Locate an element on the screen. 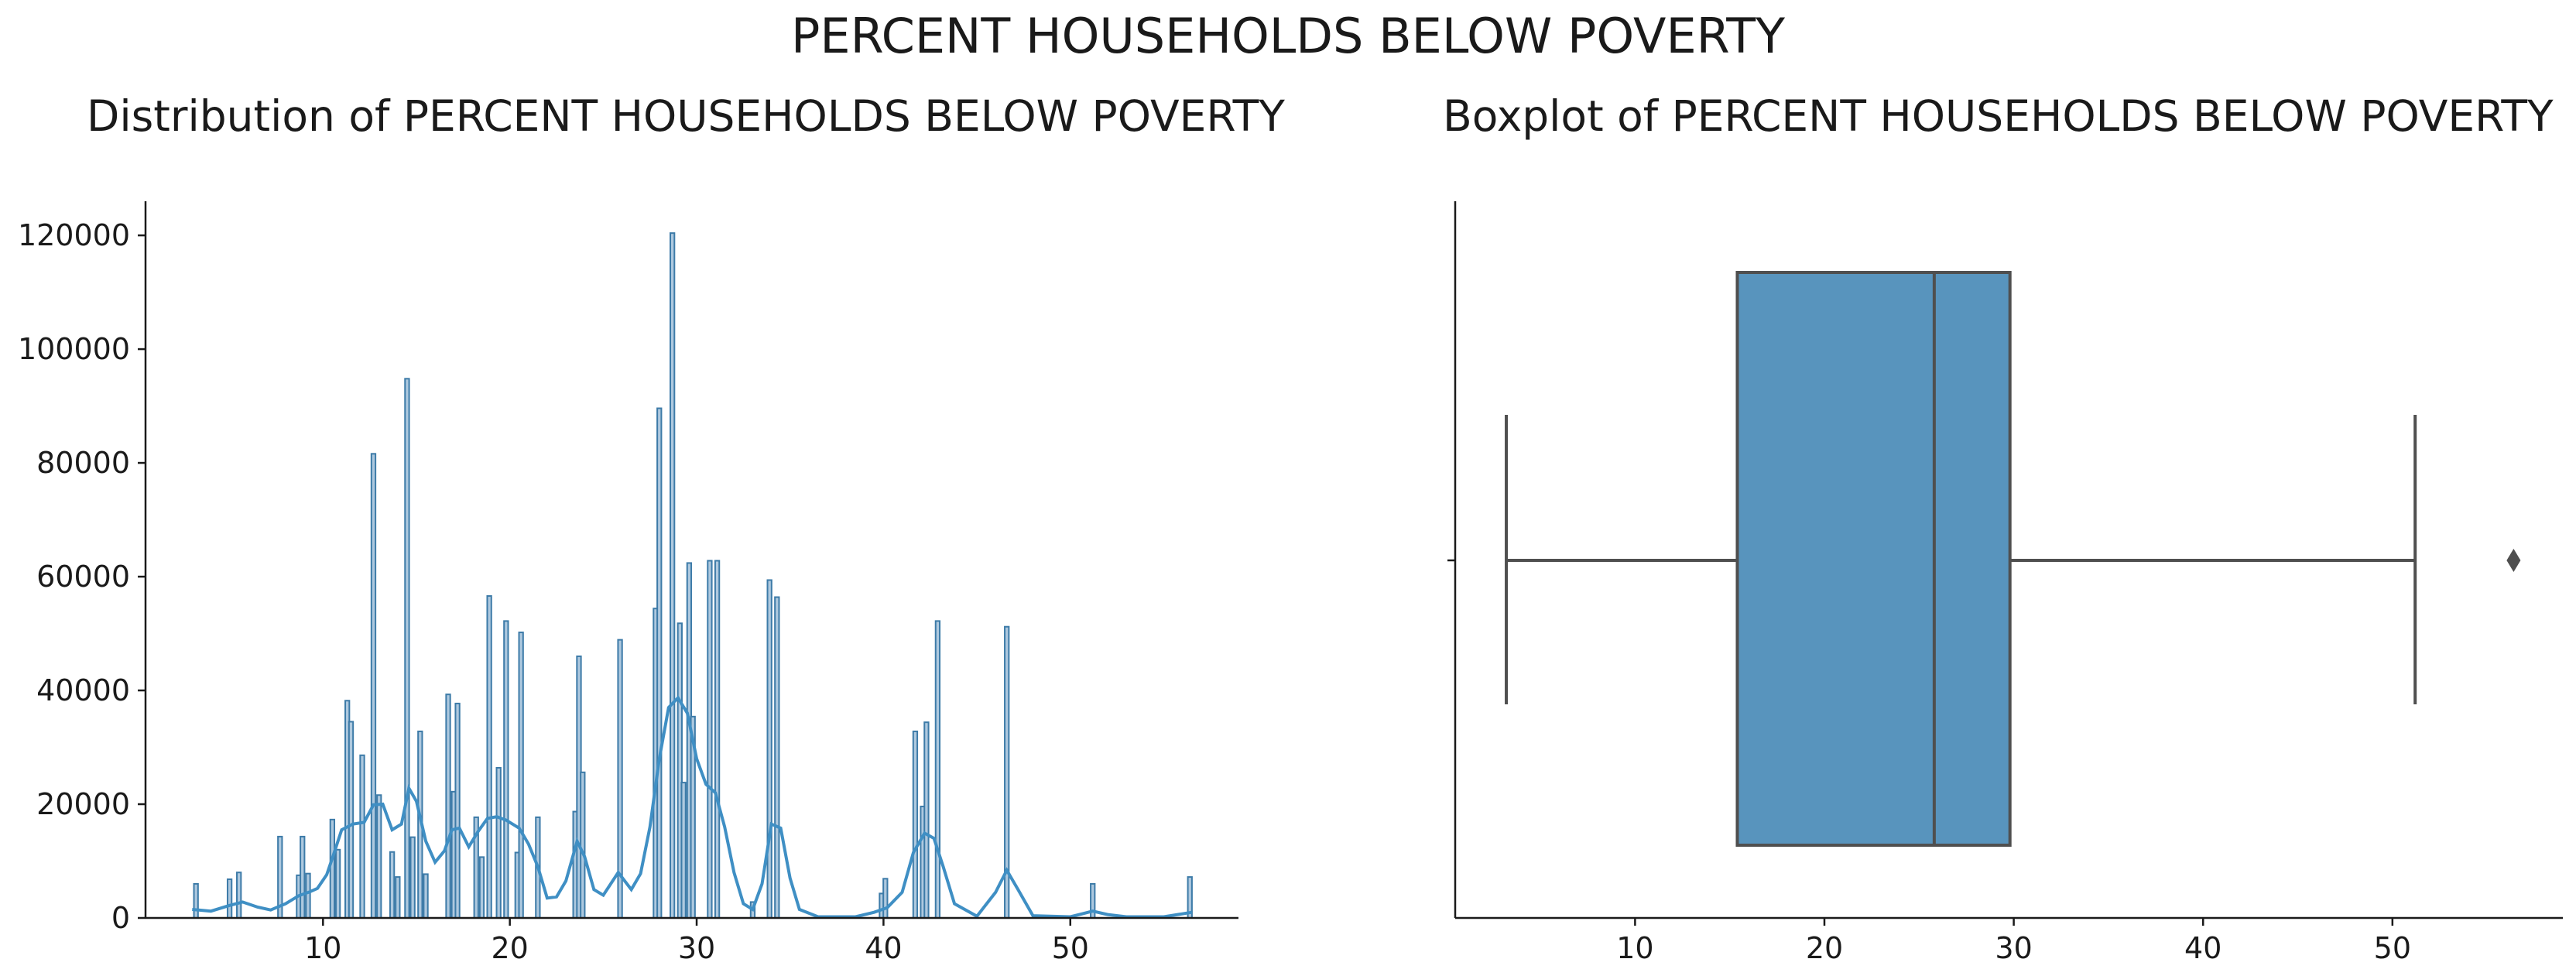 This screenshot has width=2576, height=976. boxplot-x-tick-label: 20 is located at coordinates (1824, 948).